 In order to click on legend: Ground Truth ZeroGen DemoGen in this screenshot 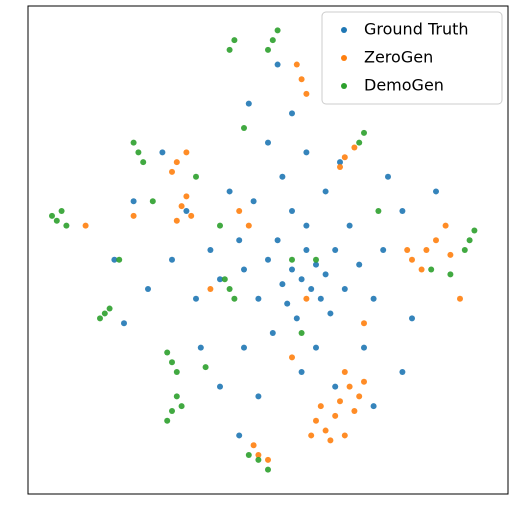, I will do `click(412, 58)`.